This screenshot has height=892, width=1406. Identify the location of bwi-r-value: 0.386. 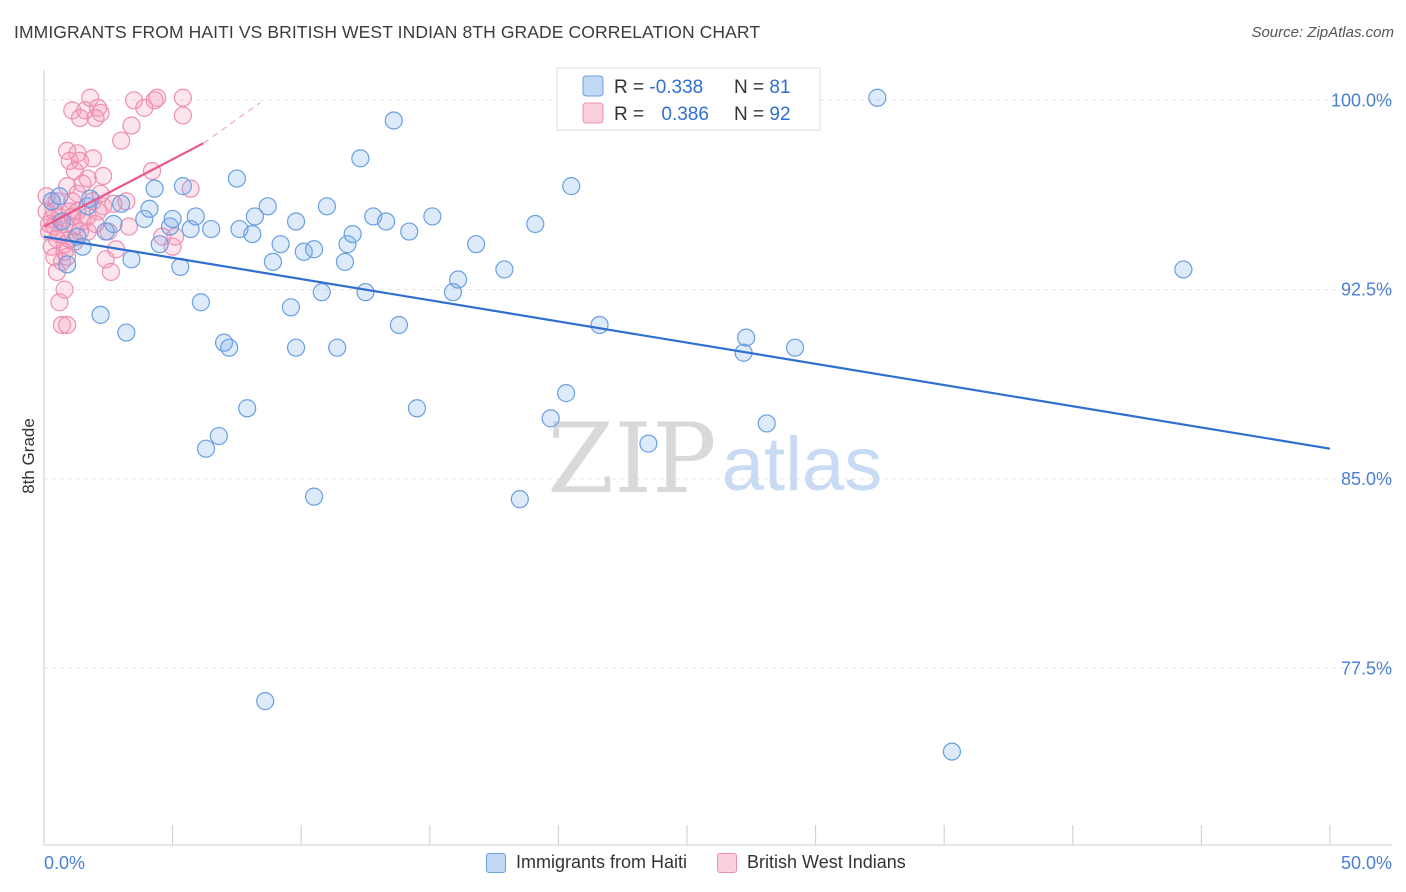
(685, 114).